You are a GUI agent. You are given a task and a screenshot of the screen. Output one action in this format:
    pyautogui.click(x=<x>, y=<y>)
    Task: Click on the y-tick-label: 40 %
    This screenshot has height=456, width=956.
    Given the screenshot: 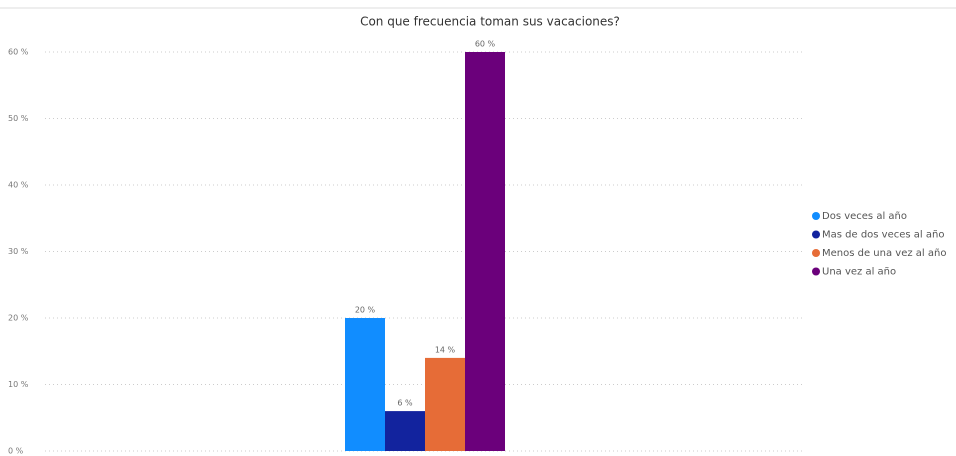 What is the action you would take?
    pyautogui.click(x=18, y=185)
    